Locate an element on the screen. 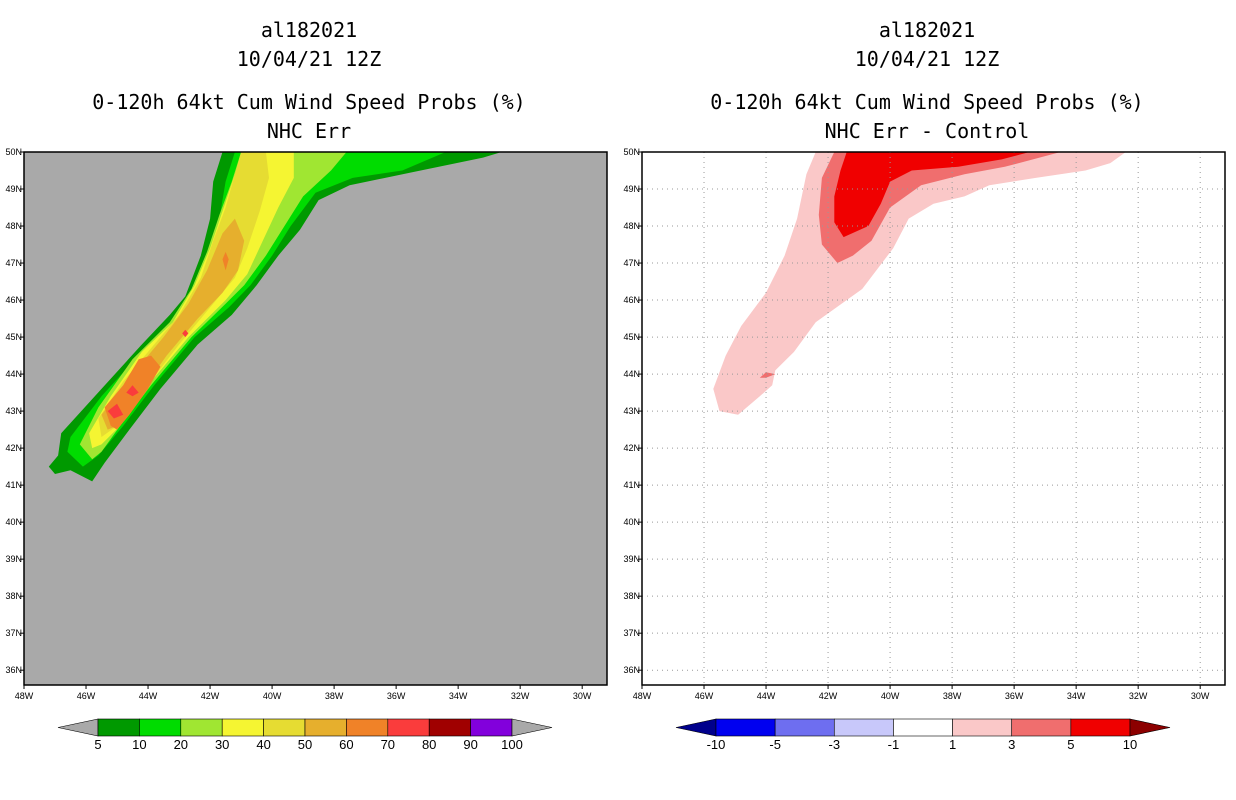  colorbar-label: 80 is located at coordinates (429, 744).